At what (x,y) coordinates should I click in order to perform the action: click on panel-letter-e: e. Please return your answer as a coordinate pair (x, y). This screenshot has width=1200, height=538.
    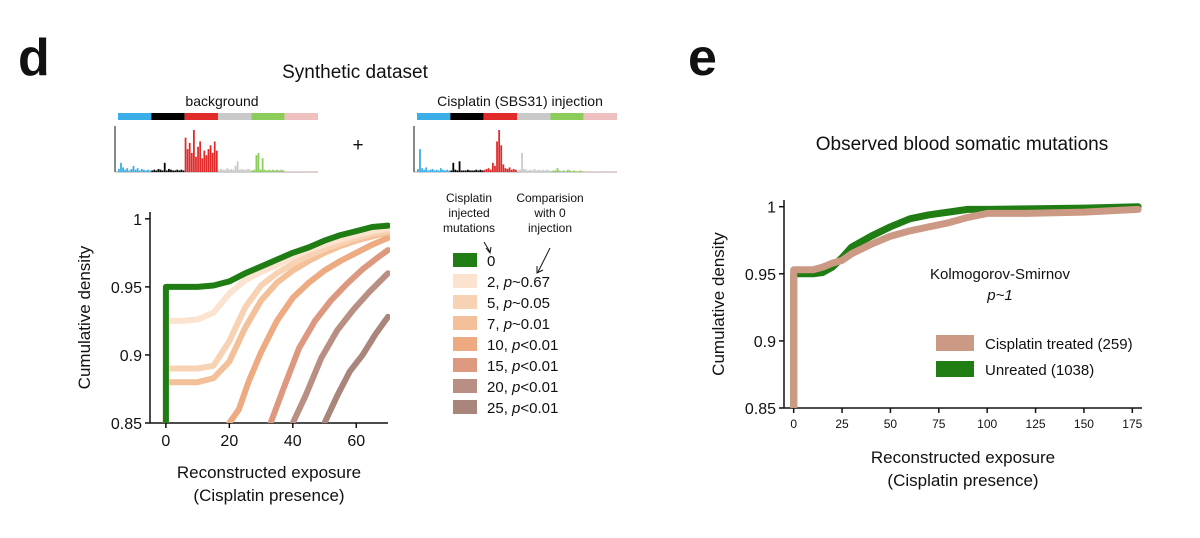
    Looking at the image, I should click on (702, 58).